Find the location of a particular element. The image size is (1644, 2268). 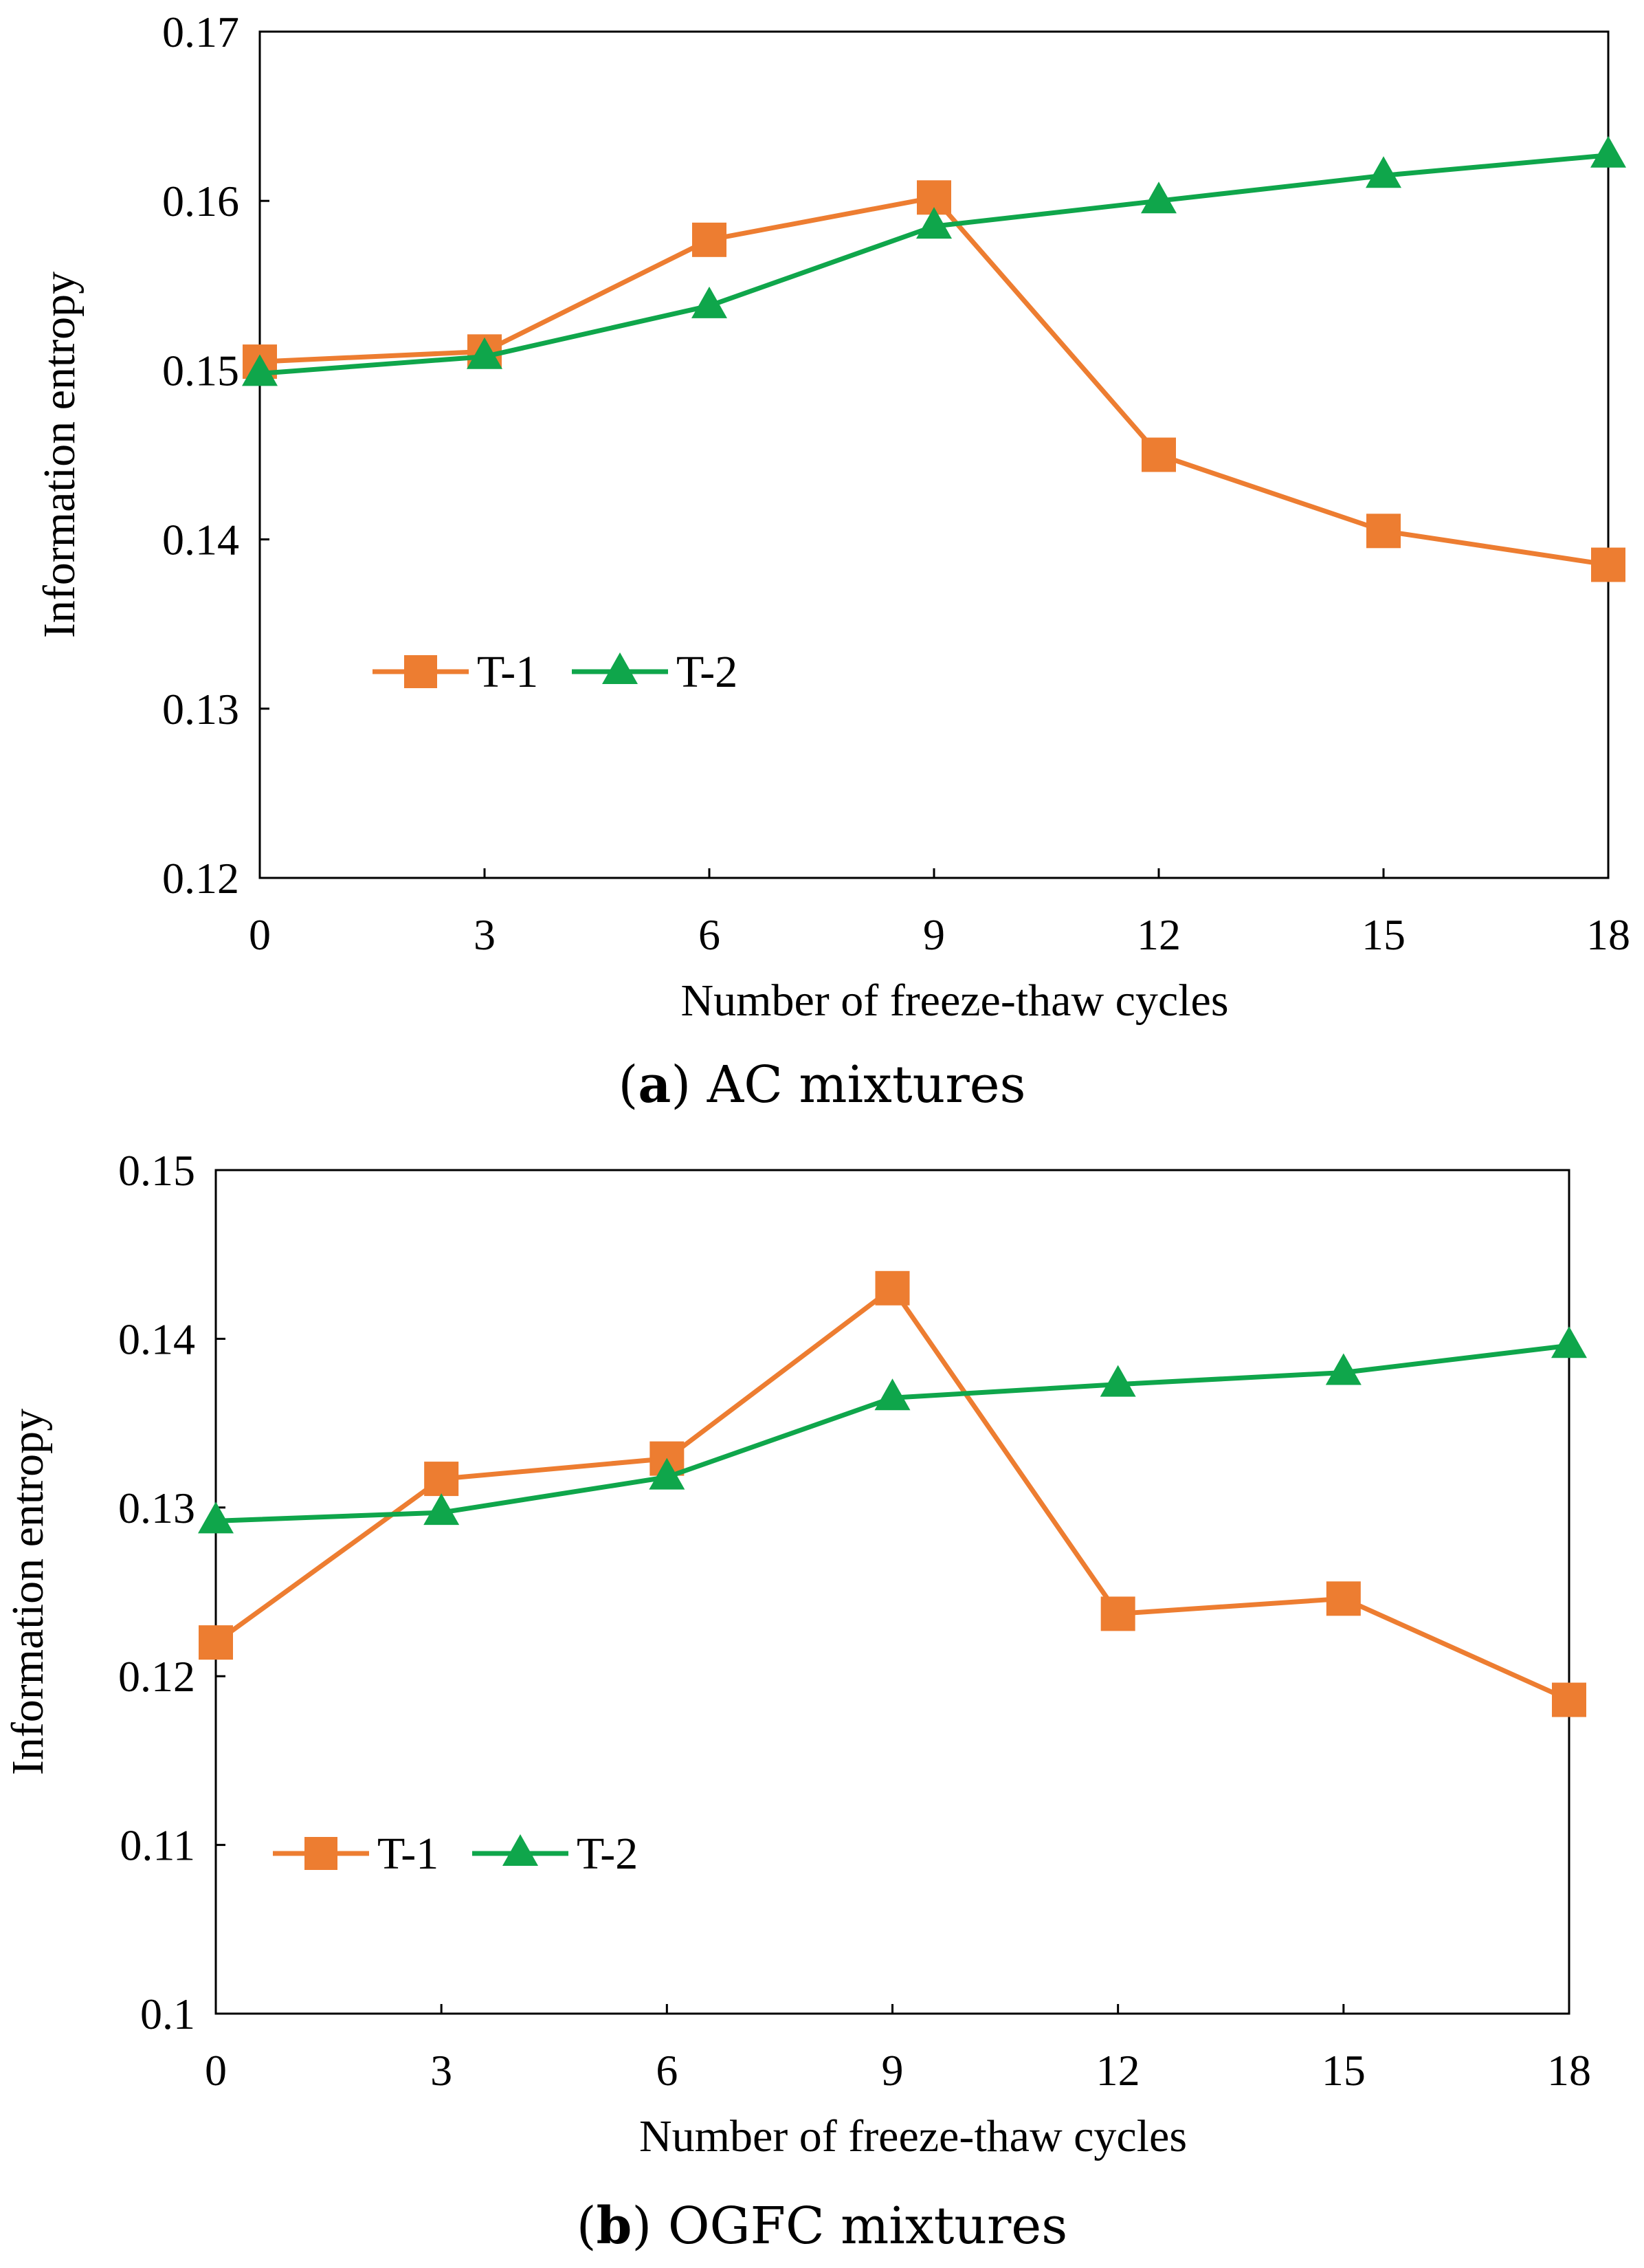

y-tick-label: 0.1 is located at coordinates (167, 2014).